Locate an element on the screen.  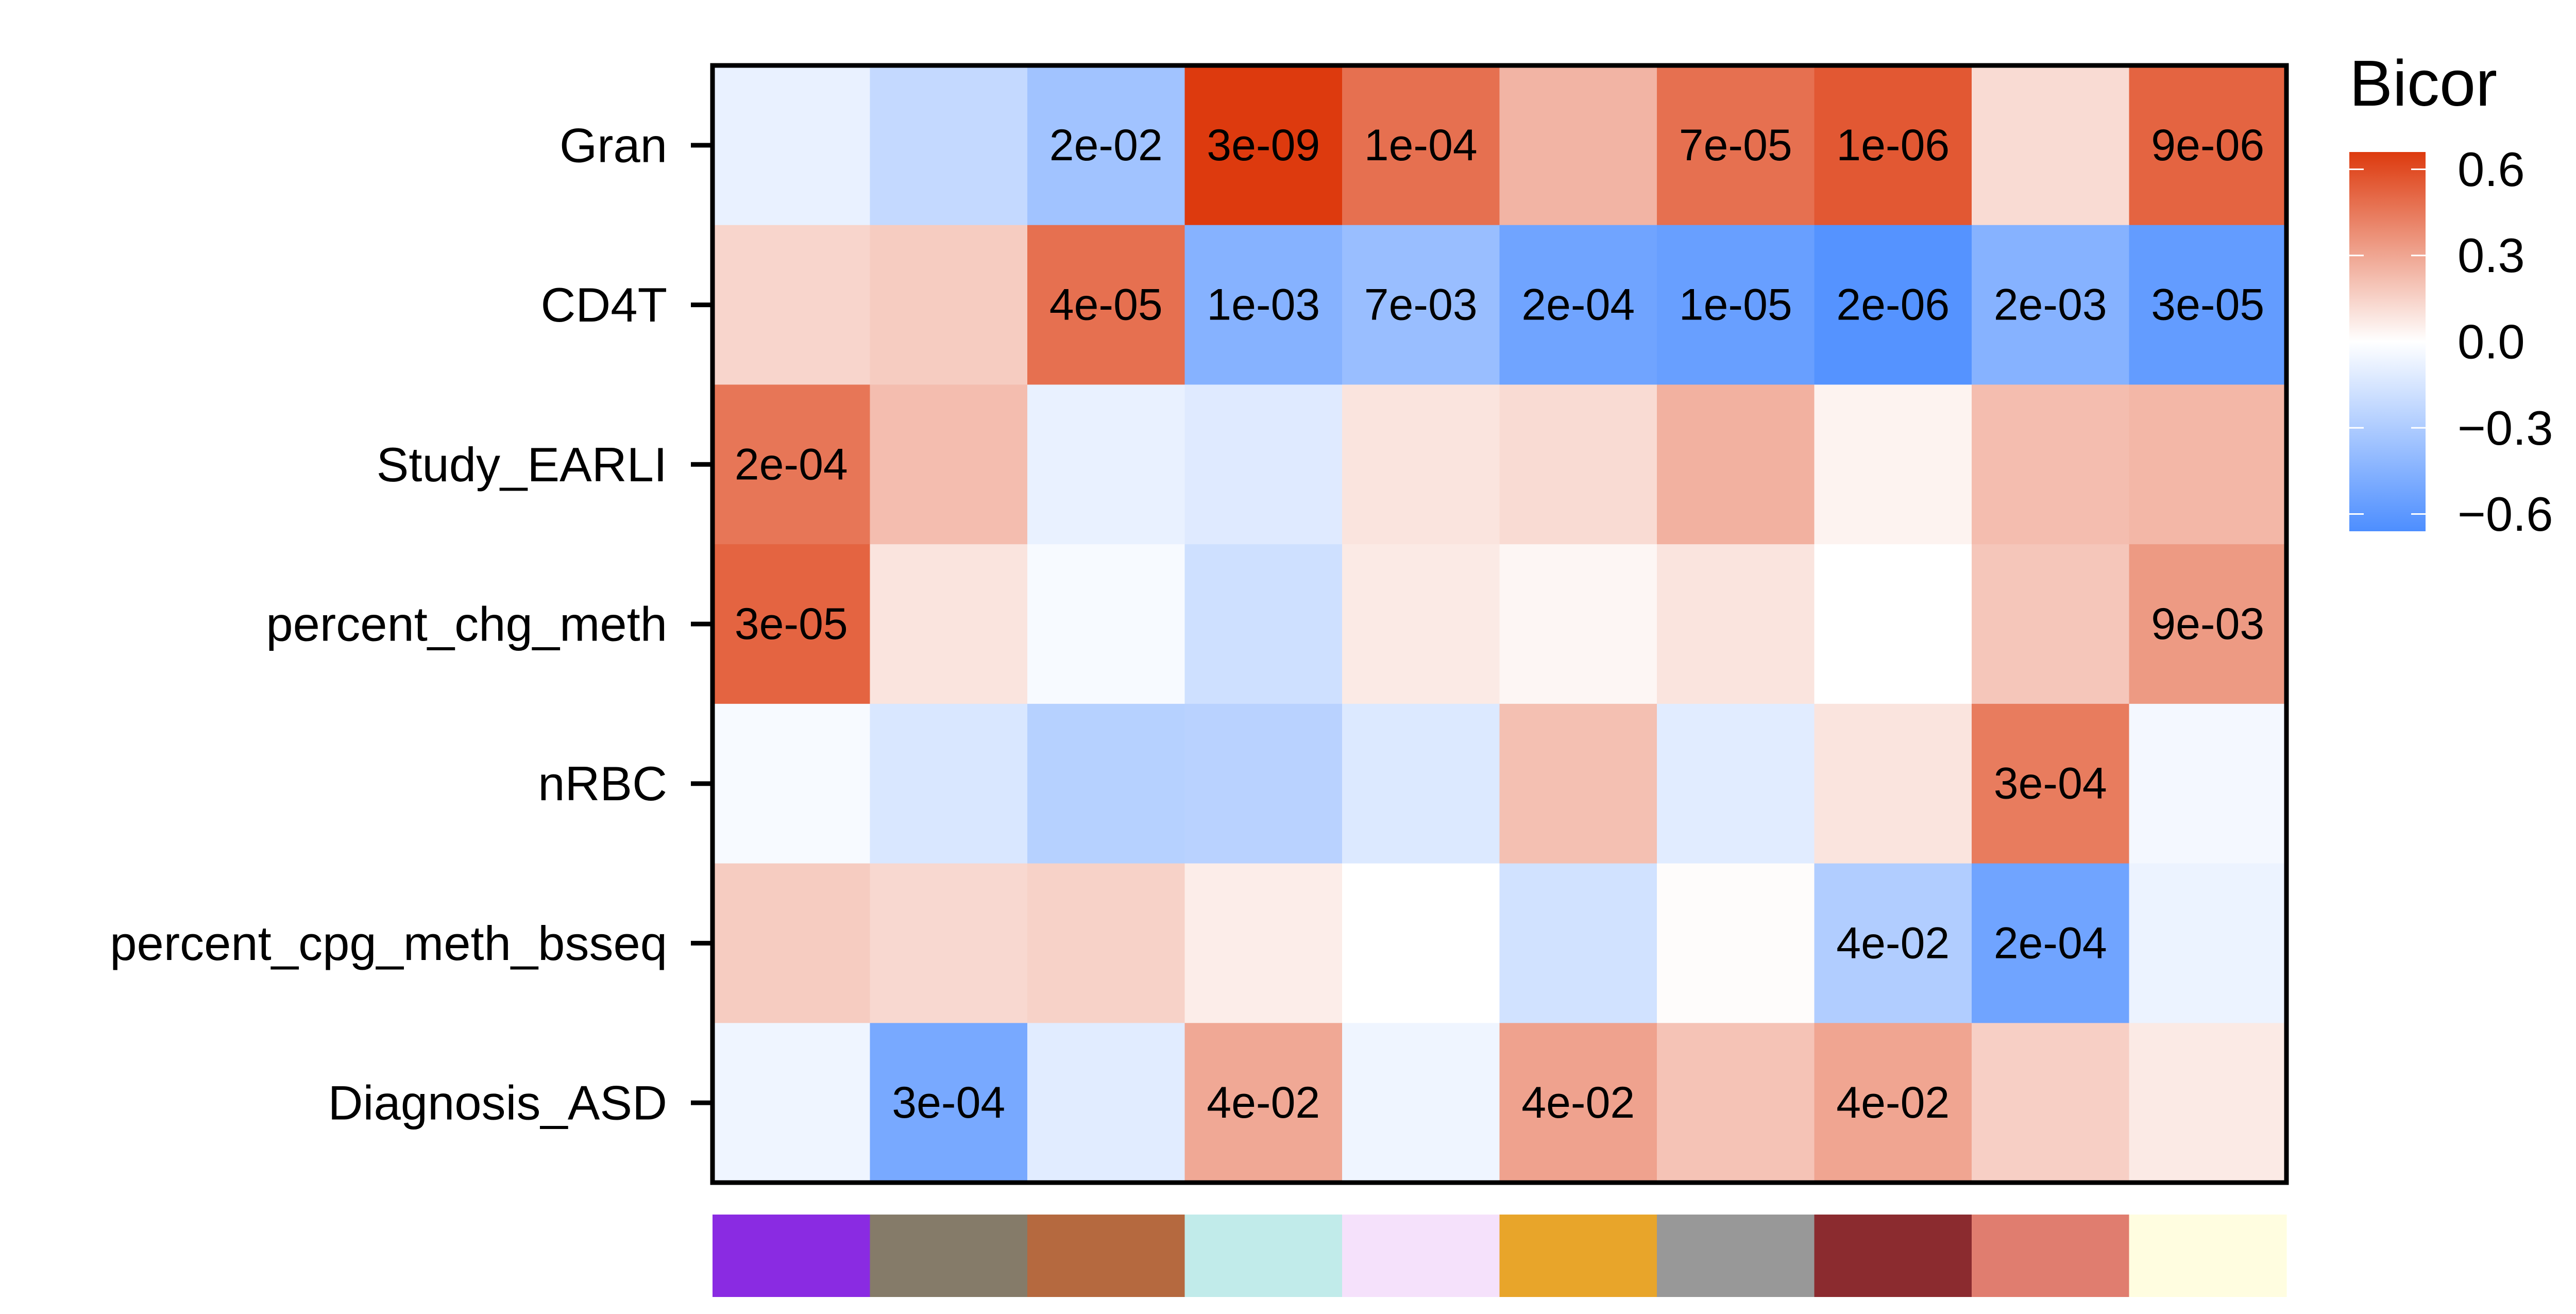
module-color-bar is located at coordinates (1500, 1256).